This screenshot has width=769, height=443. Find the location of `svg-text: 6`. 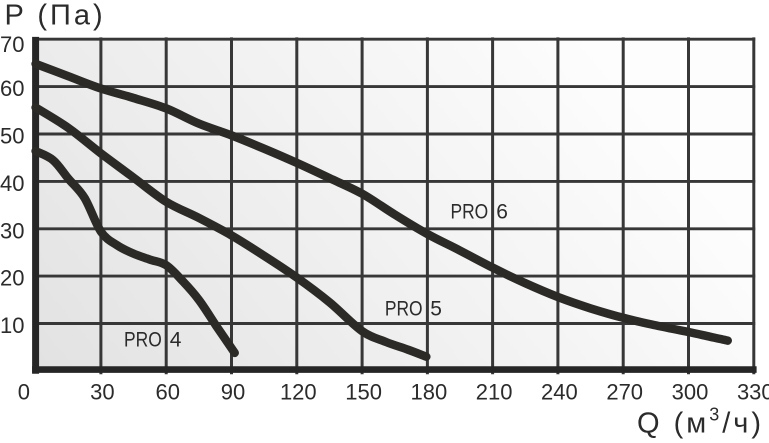

svg-text: 6 is located at coordinates (502, 212).